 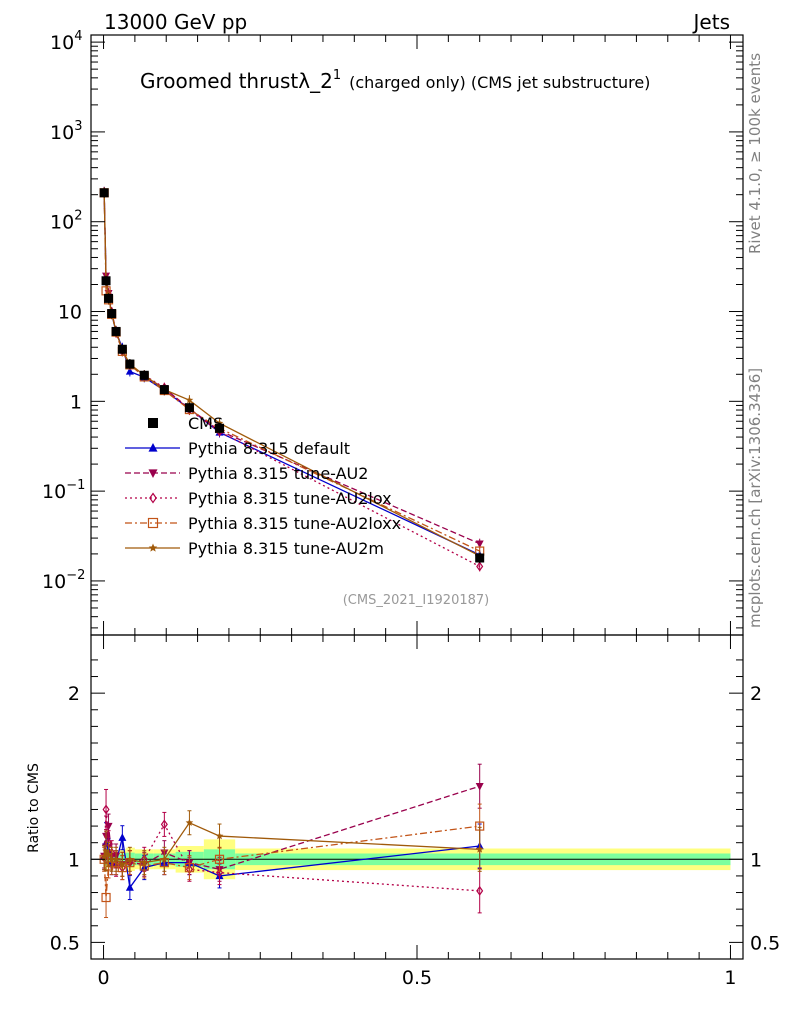 I want to click on ratio-y-tick-label-right: 1, so click(x=756, y=860).